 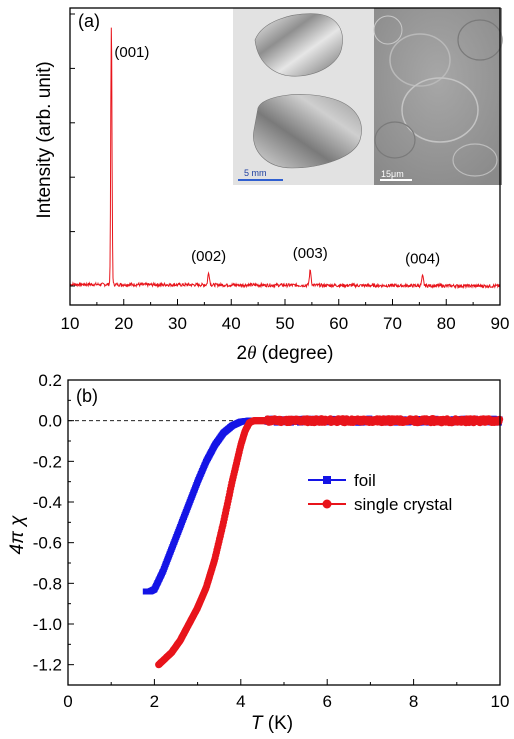 What do you see at coordinates (500, 701) in the screenshot?
I see `susceptibility-x-tick-label: 10` at bounding box center [500, 701].